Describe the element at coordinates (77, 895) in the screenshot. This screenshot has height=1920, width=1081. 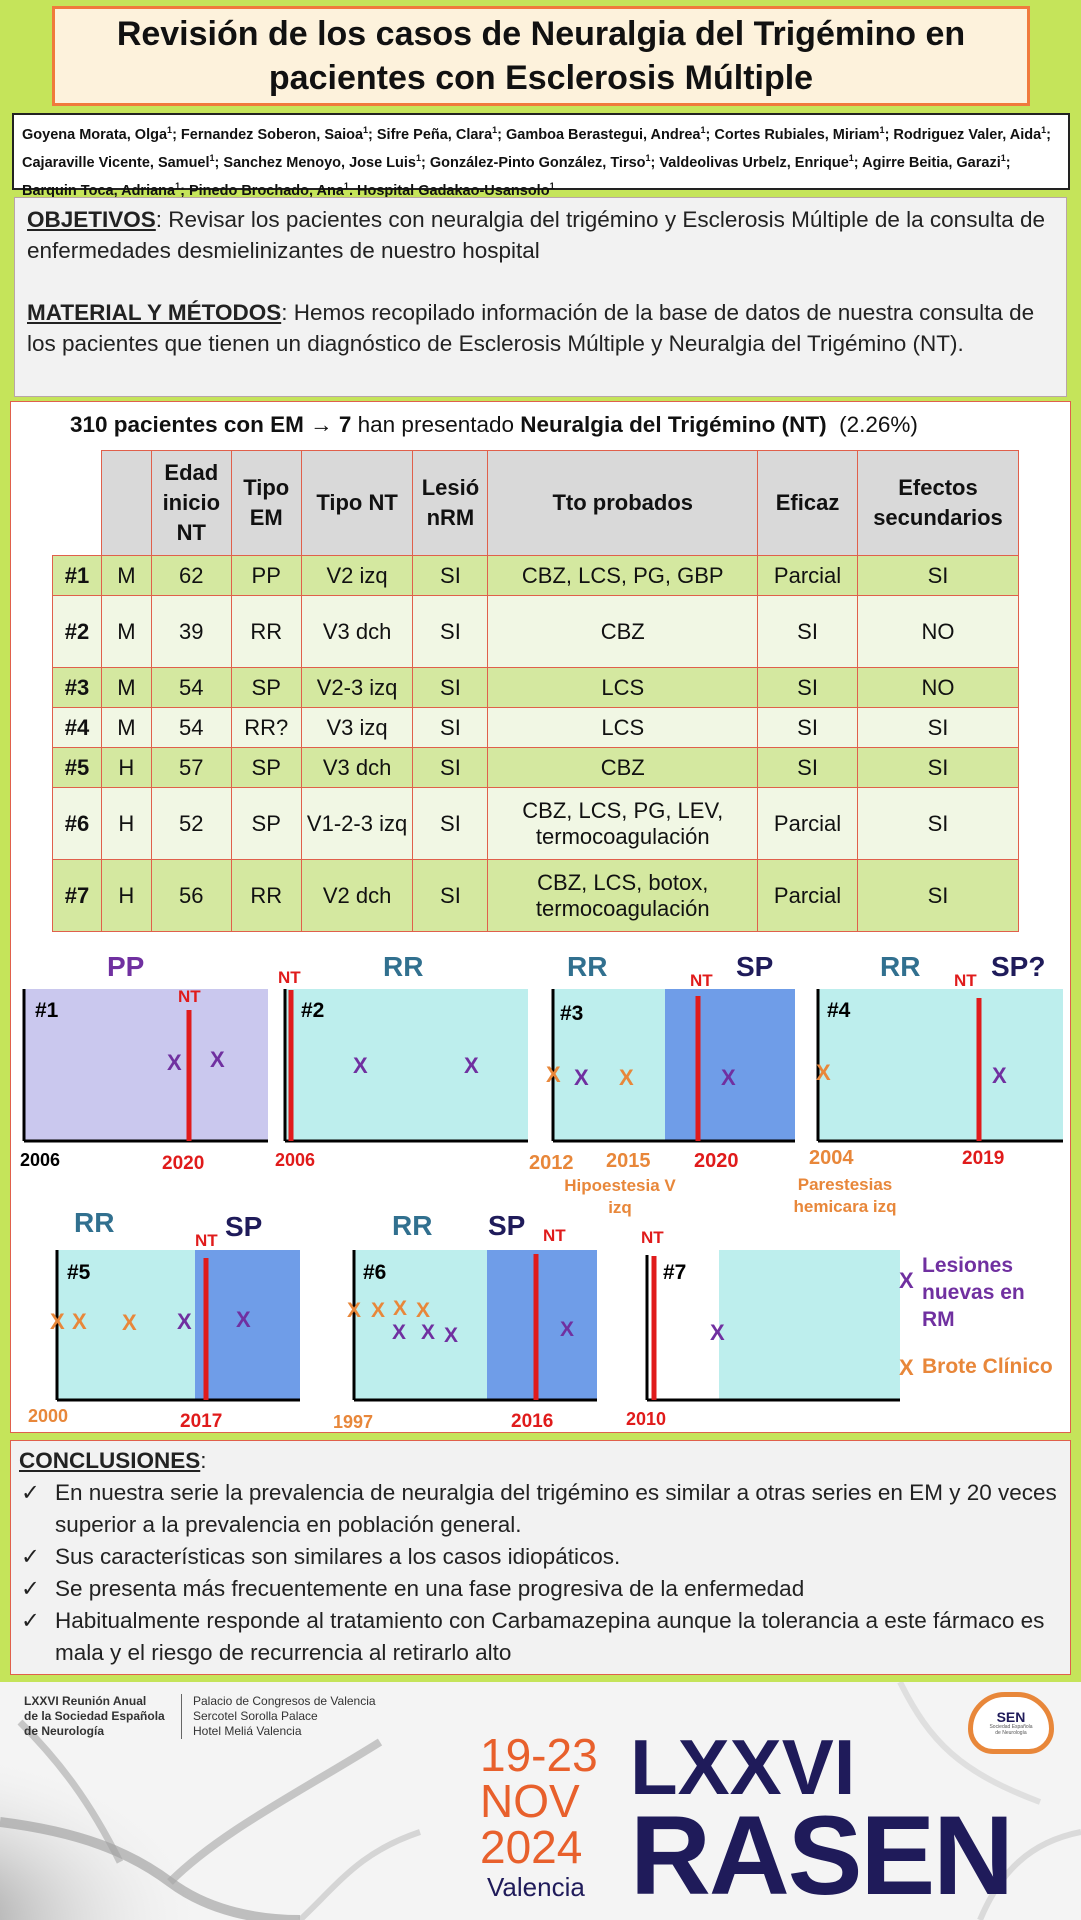
I see `case-id-cell: #7` at that location.